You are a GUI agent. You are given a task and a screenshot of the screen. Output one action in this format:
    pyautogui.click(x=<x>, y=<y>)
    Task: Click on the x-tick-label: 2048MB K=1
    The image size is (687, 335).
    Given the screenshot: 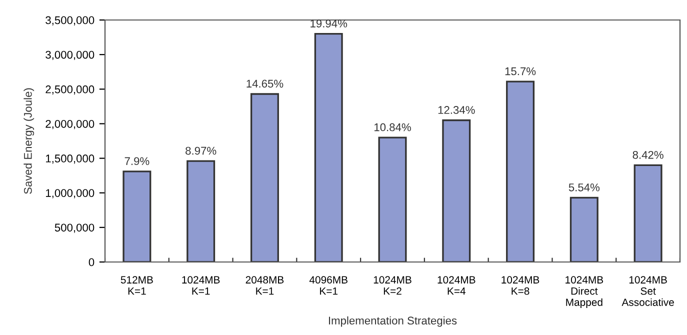 What is the action you would take?
    pyautogui.click(x=265, y=285)
    